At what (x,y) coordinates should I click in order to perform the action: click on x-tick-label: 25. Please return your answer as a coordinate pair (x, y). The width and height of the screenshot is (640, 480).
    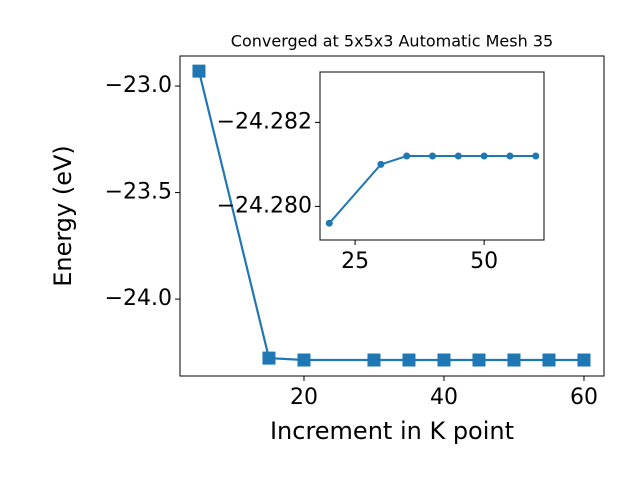
    Looking at the image, I should click on (355, 261).